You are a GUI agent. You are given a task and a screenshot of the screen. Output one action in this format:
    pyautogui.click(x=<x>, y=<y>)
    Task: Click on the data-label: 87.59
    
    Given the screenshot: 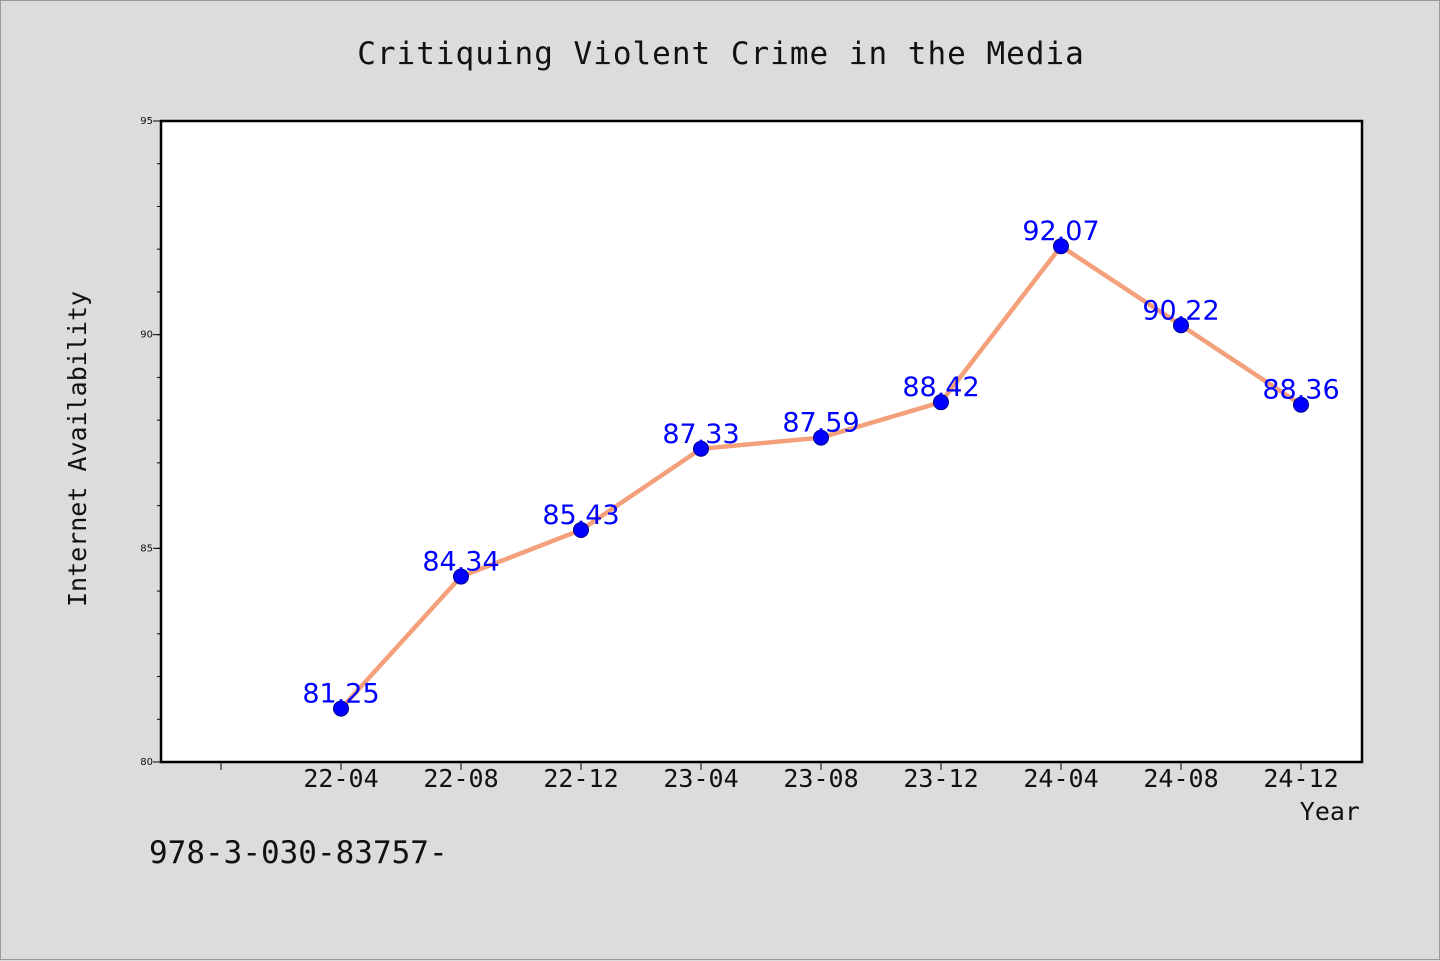 What is the action you would take?
    pyautogui.click(x=820, y=423)
    